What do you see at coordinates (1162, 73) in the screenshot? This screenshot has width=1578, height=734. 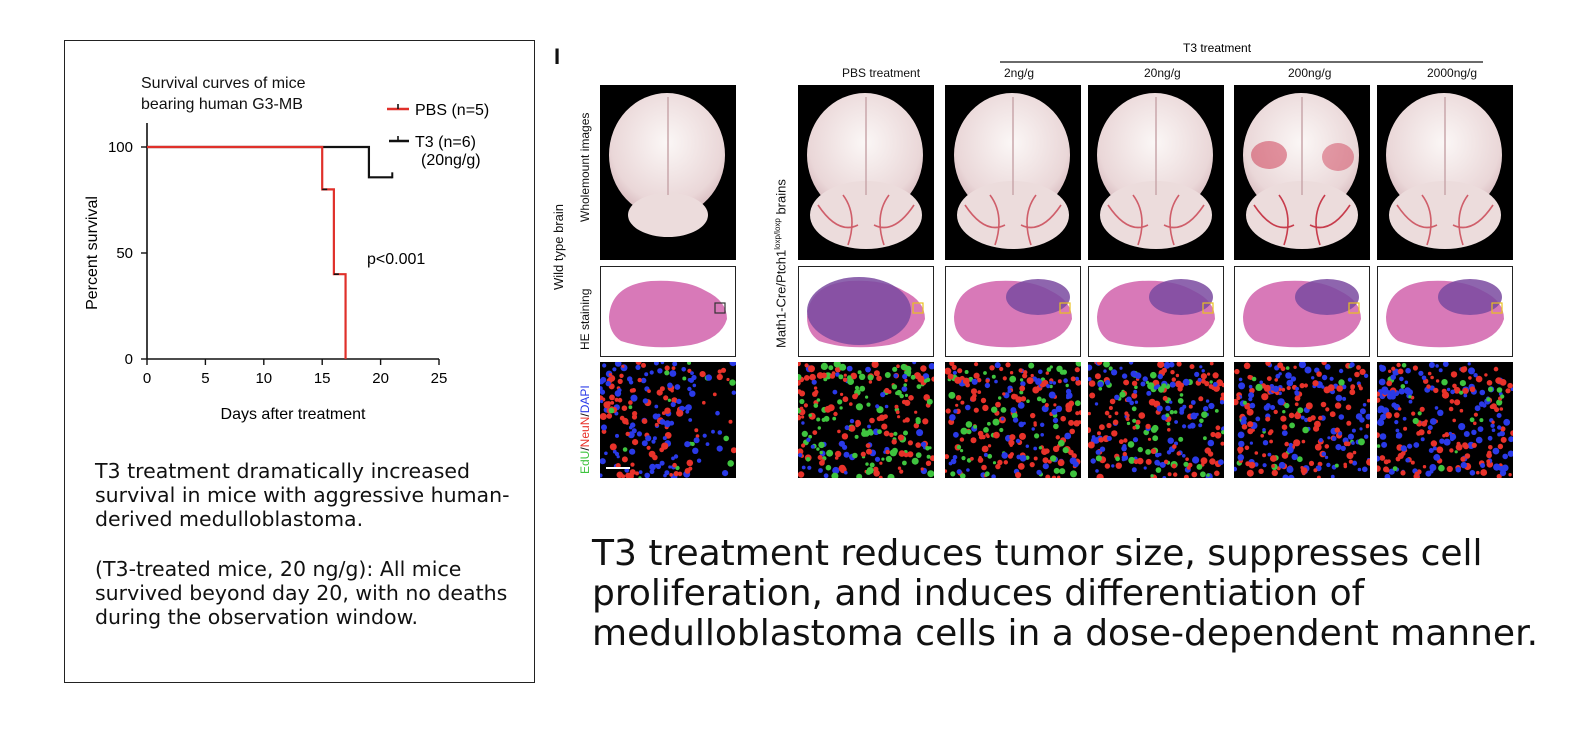 I see `column-label-20ng: 20ng/g` at bounding box center [1162, 73].